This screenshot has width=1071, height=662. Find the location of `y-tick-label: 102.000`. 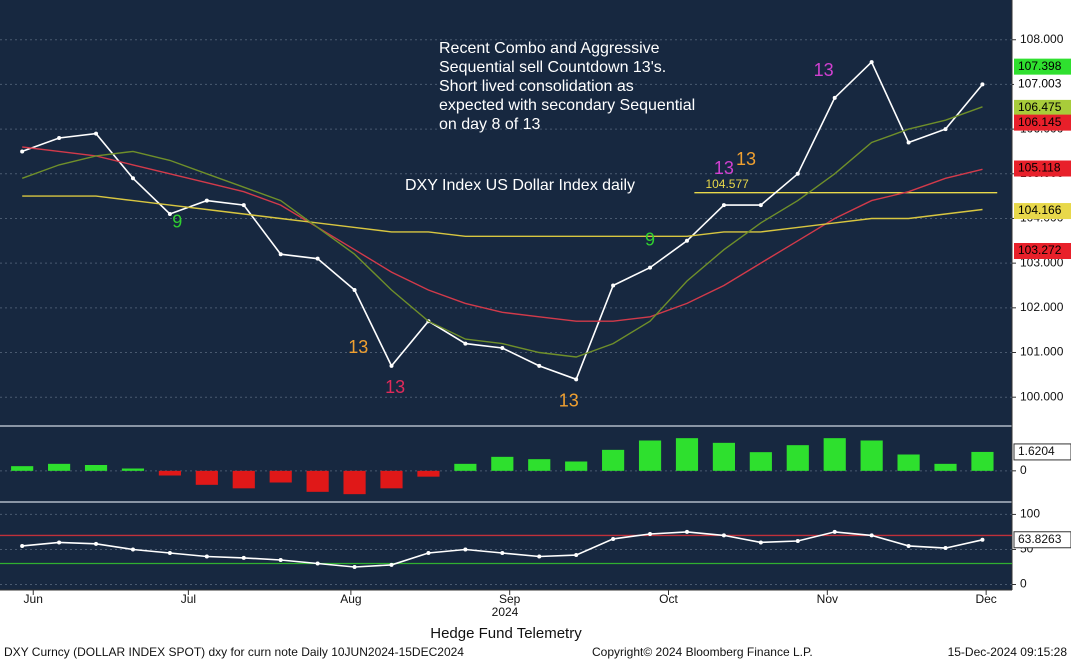

y-tick-label: 102.000 is located at coordinates (1042, 307).